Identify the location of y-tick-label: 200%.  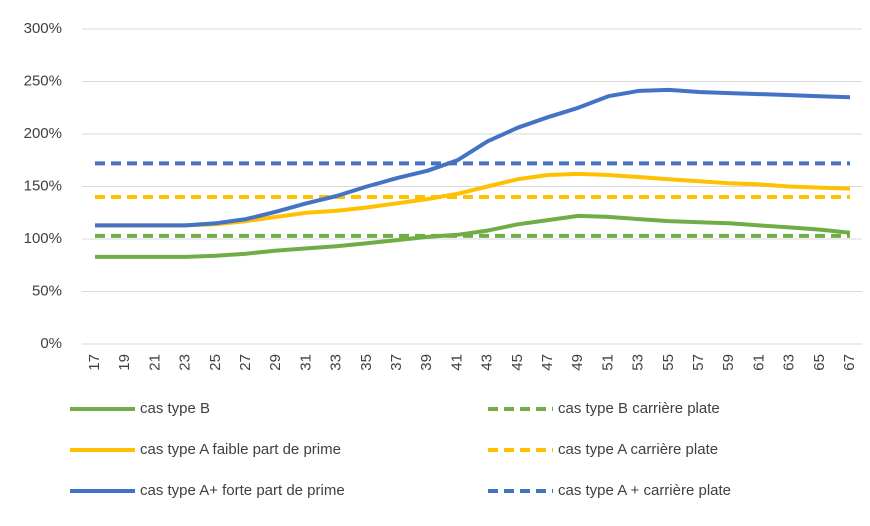
(43, 133).